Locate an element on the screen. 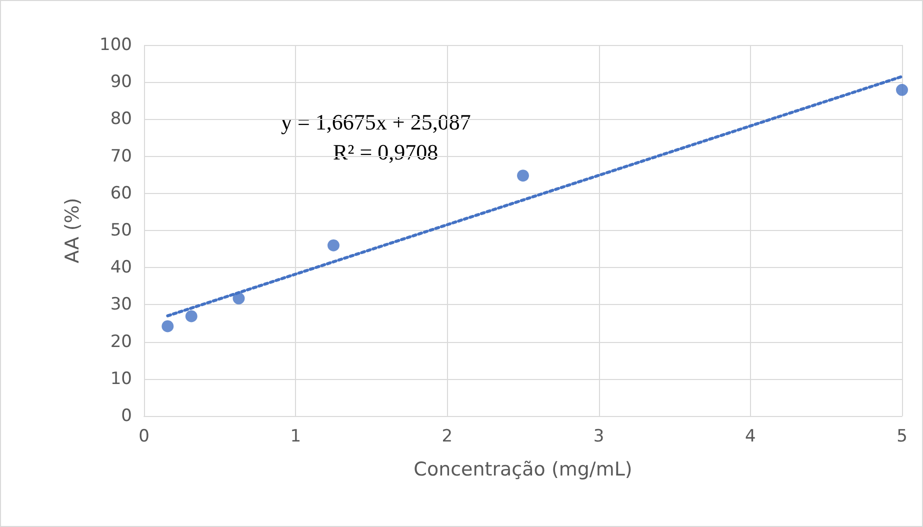 This screenshot has width=923, height=527. x-tick-label: 2 is located at coordinates (447, 436).